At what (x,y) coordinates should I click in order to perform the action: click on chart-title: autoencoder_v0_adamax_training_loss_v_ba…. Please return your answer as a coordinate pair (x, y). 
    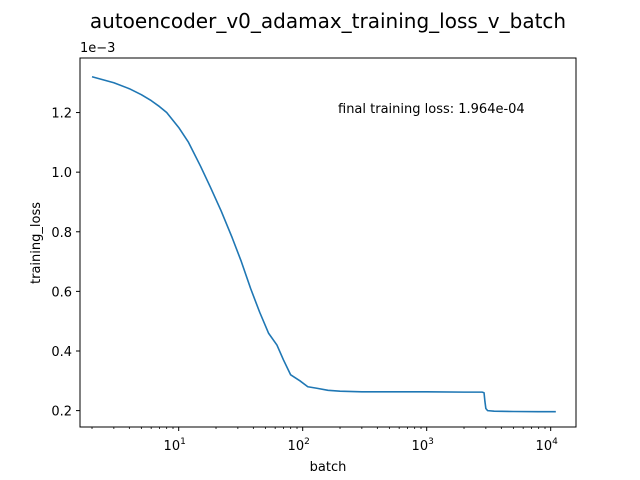
    Looking at the image, I should click on (328, 21).